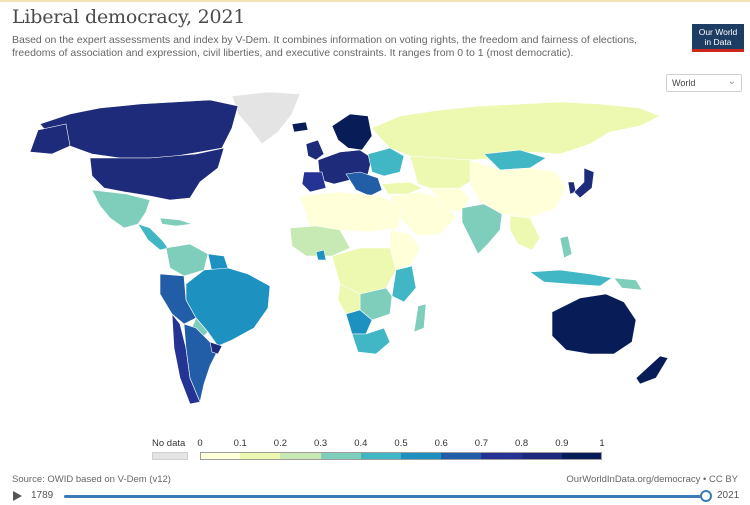  What do you see at coordinates (706, 496) in the screenshot?
I see `timeline-handle` at bounding box center [706, 496].